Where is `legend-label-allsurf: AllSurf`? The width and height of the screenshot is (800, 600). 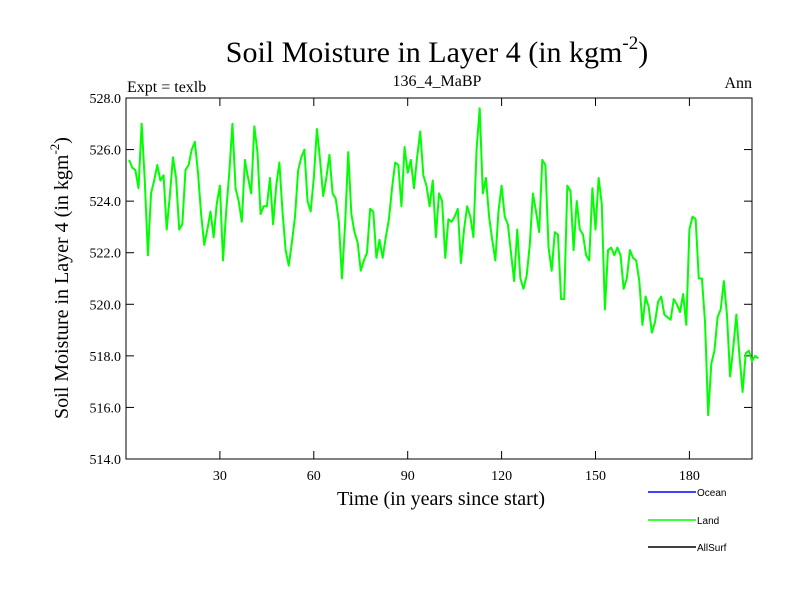 legend-label-allsurf: AllSurf is located at coordinates (712, 548).